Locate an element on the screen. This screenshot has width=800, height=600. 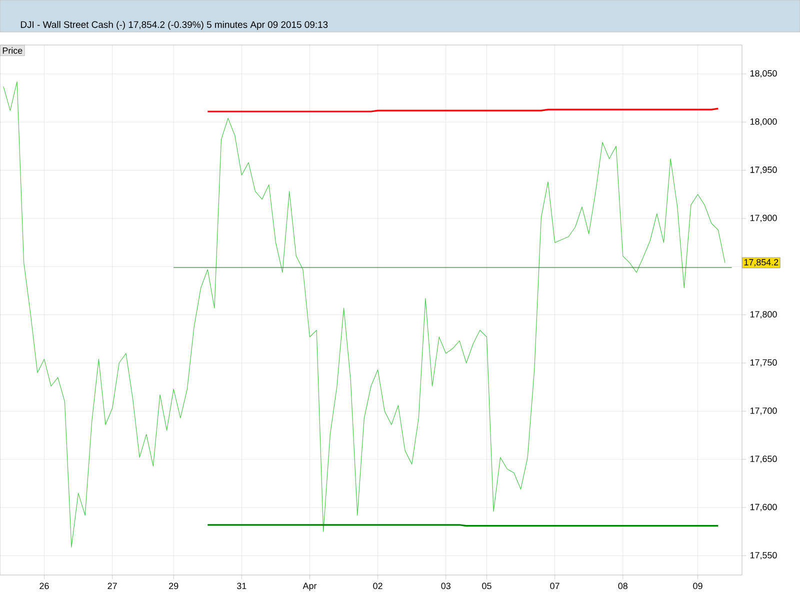
y-tick-label: 17,600 is located at coordinates (763, 508).